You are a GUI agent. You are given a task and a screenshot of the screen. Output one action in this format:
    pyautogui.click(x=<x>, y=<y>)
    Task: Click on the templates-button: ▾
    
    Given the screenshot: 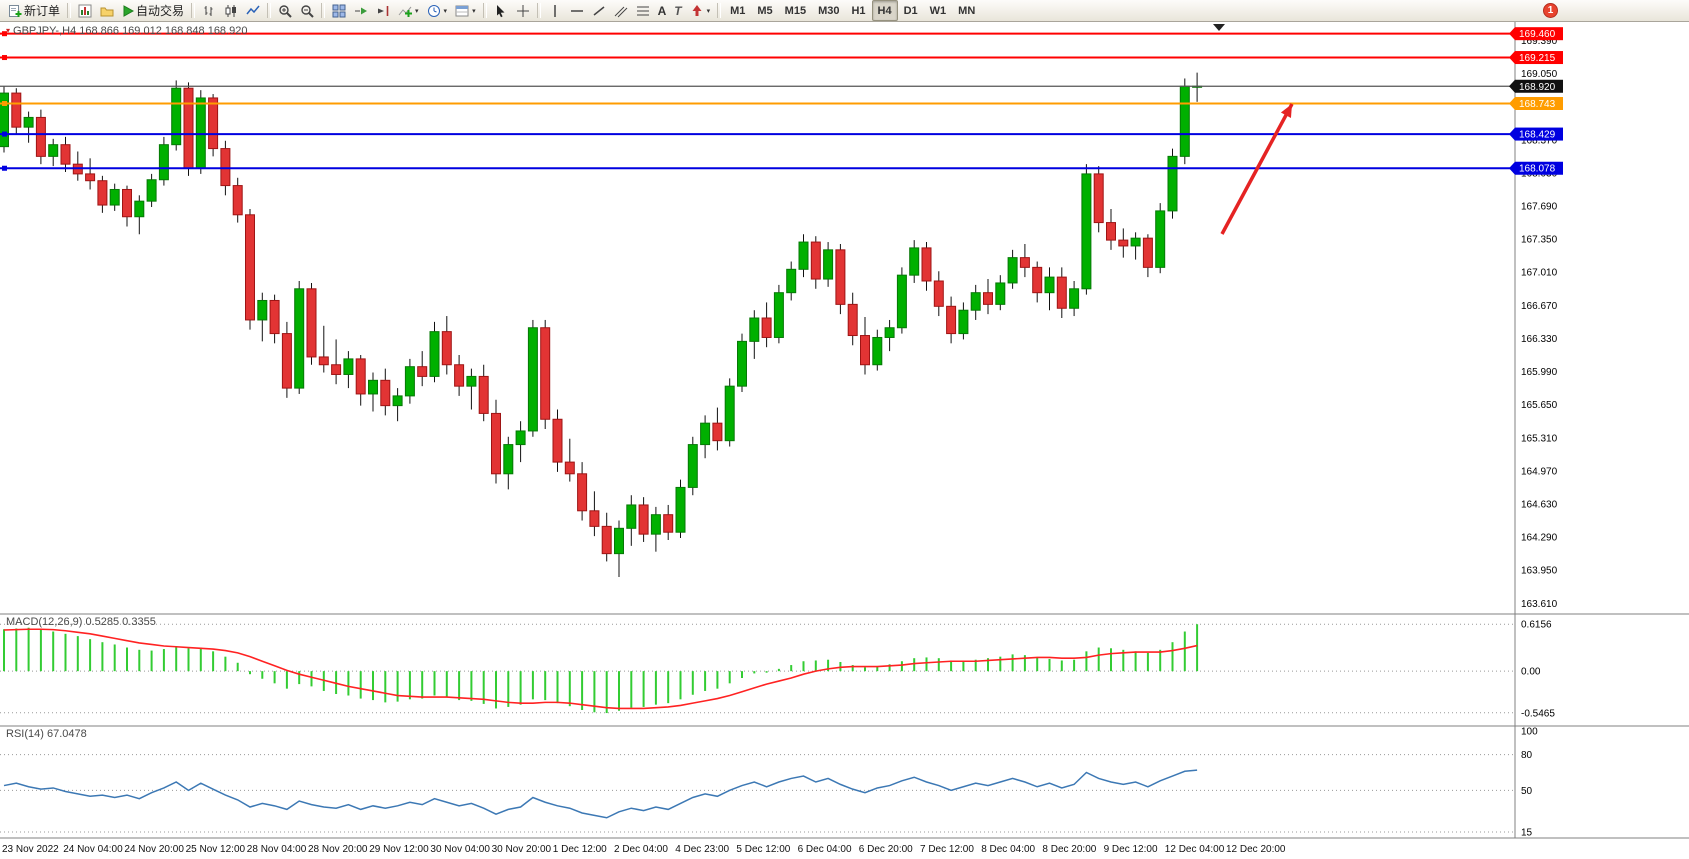 What is the action you would take?
    pyautogui.click(x=465, y=10)
    